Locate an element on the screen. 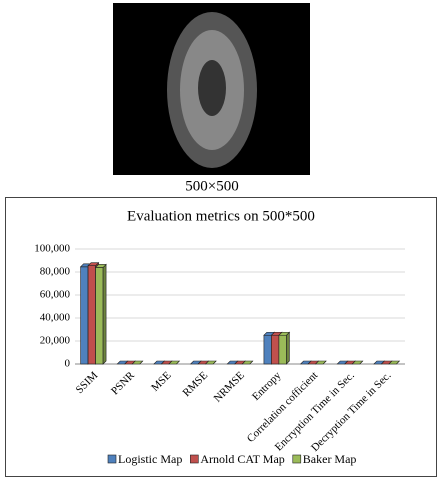 The image size is (442, 480). y-tick-label: 60,000 is located at coordinates (55, 295).